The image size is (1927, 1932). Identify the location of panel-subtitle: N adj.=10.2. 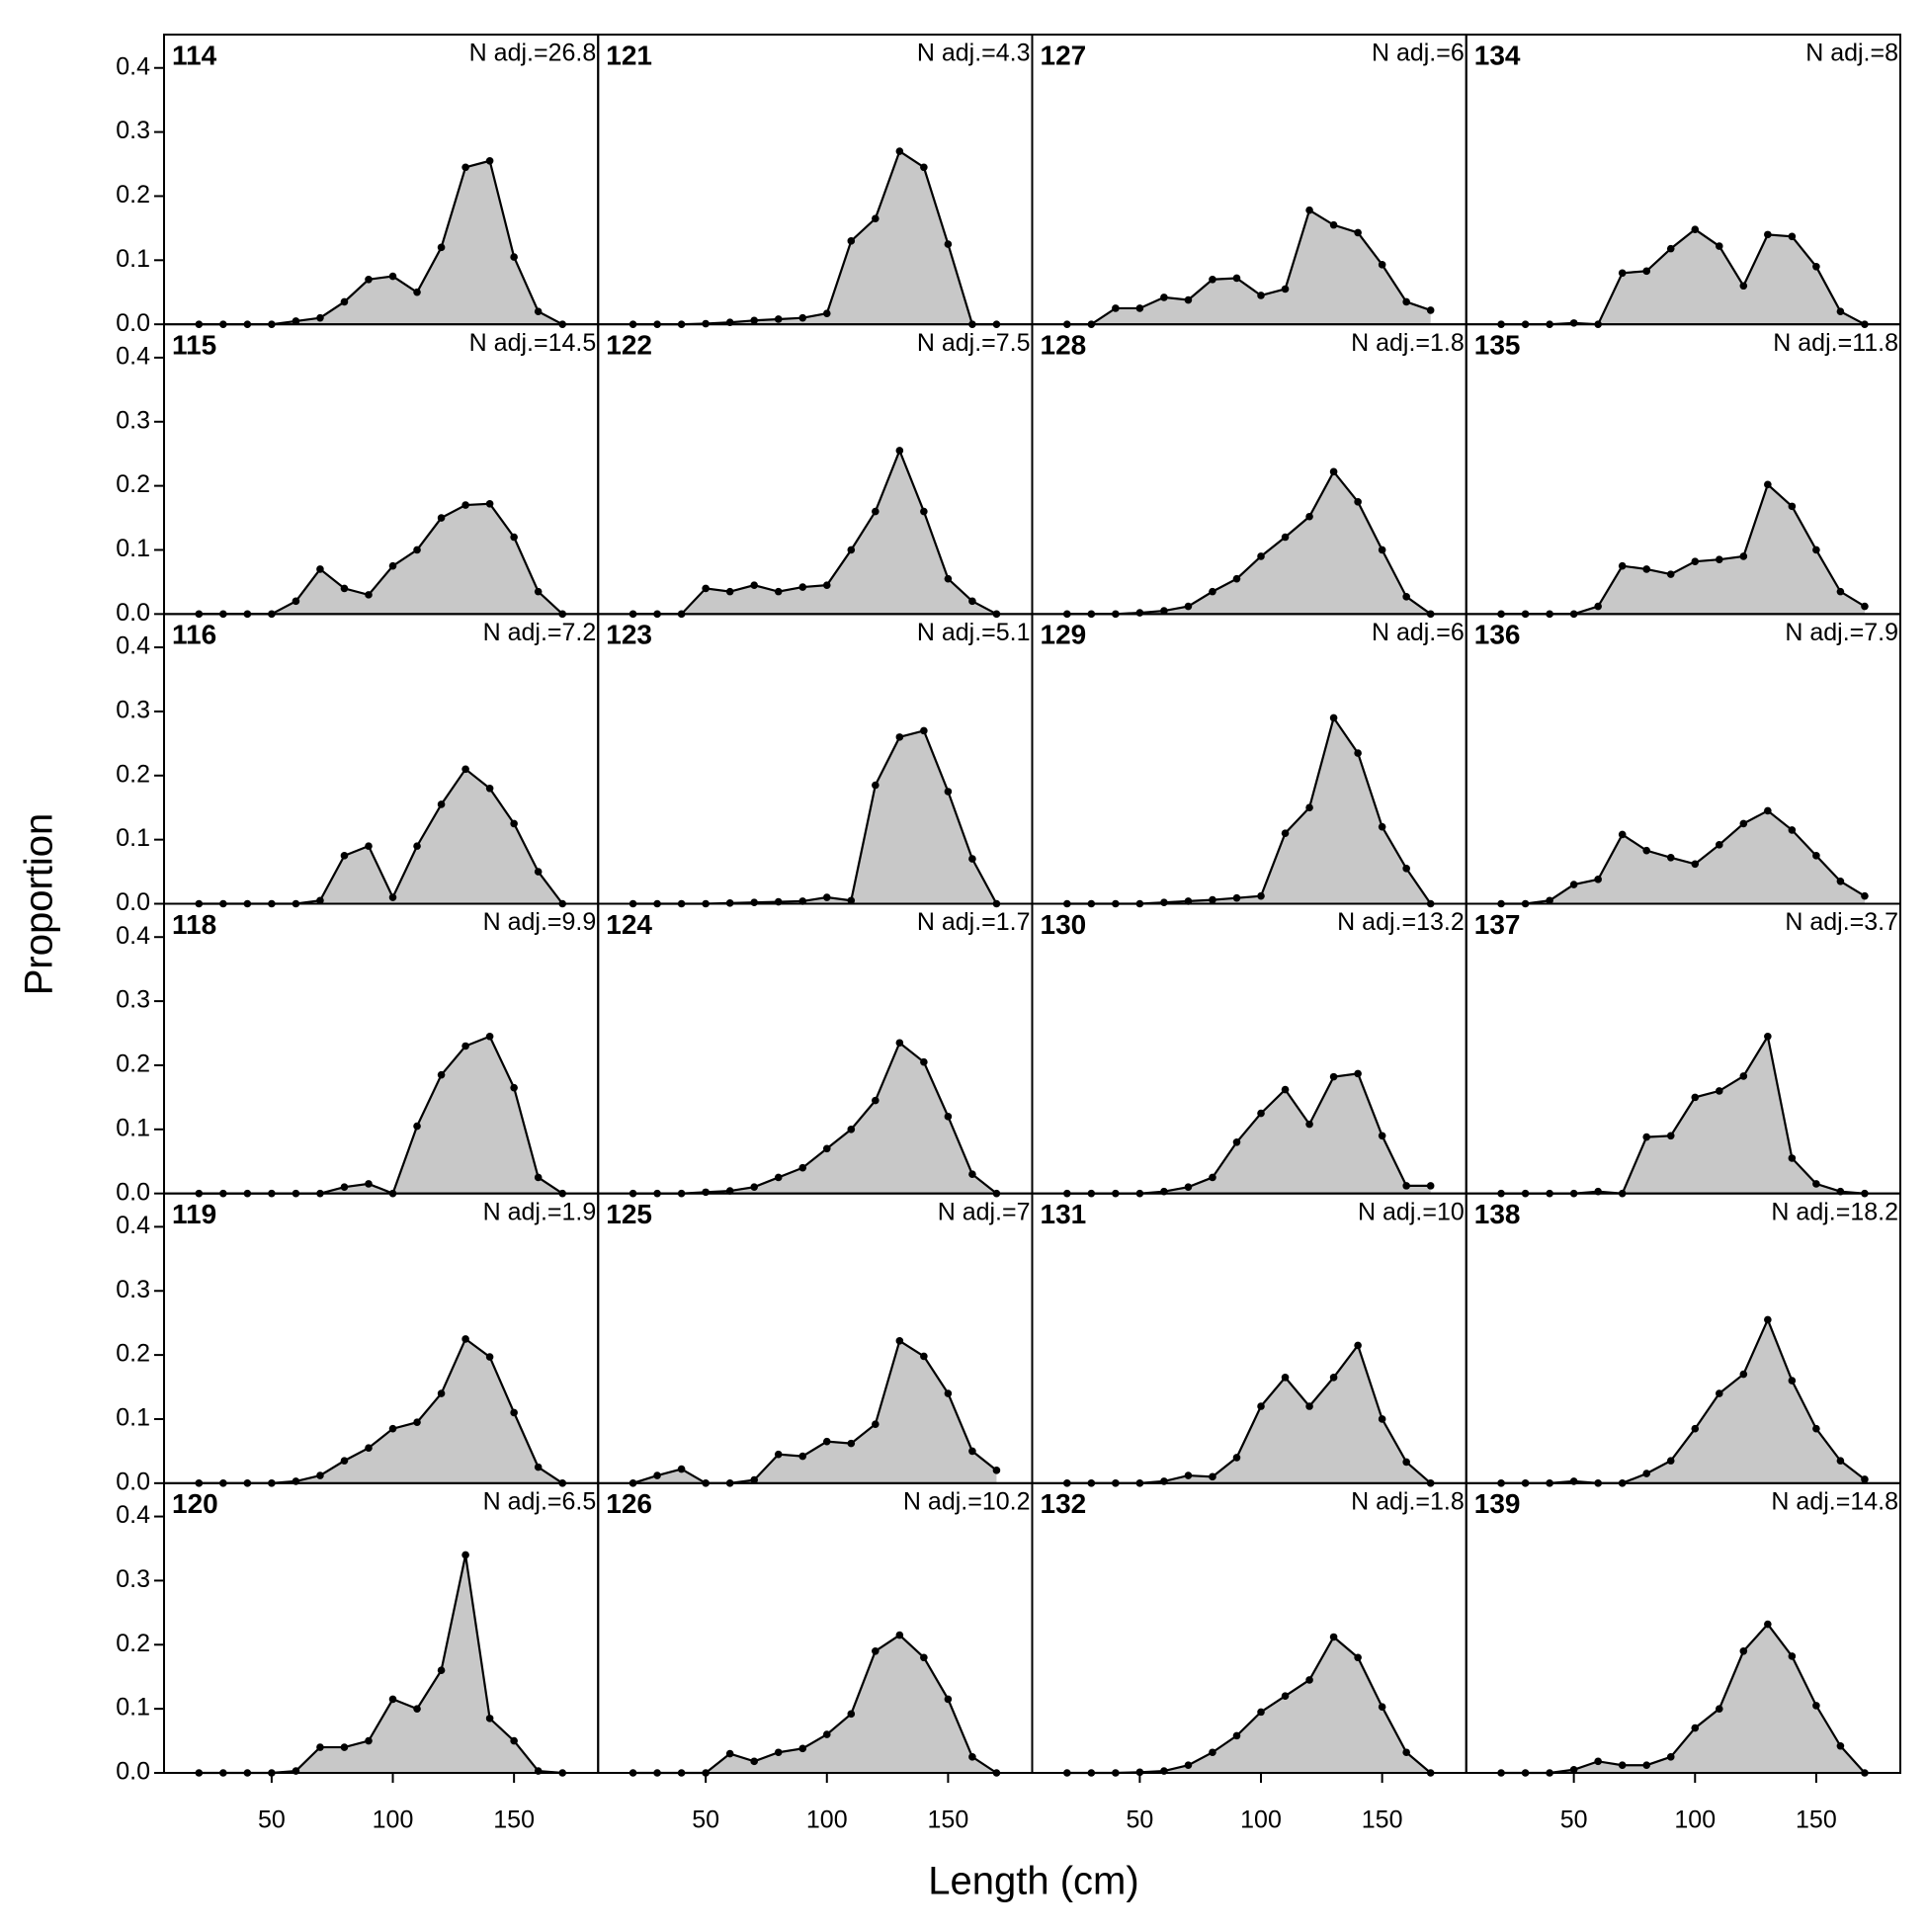
(967, 1501).